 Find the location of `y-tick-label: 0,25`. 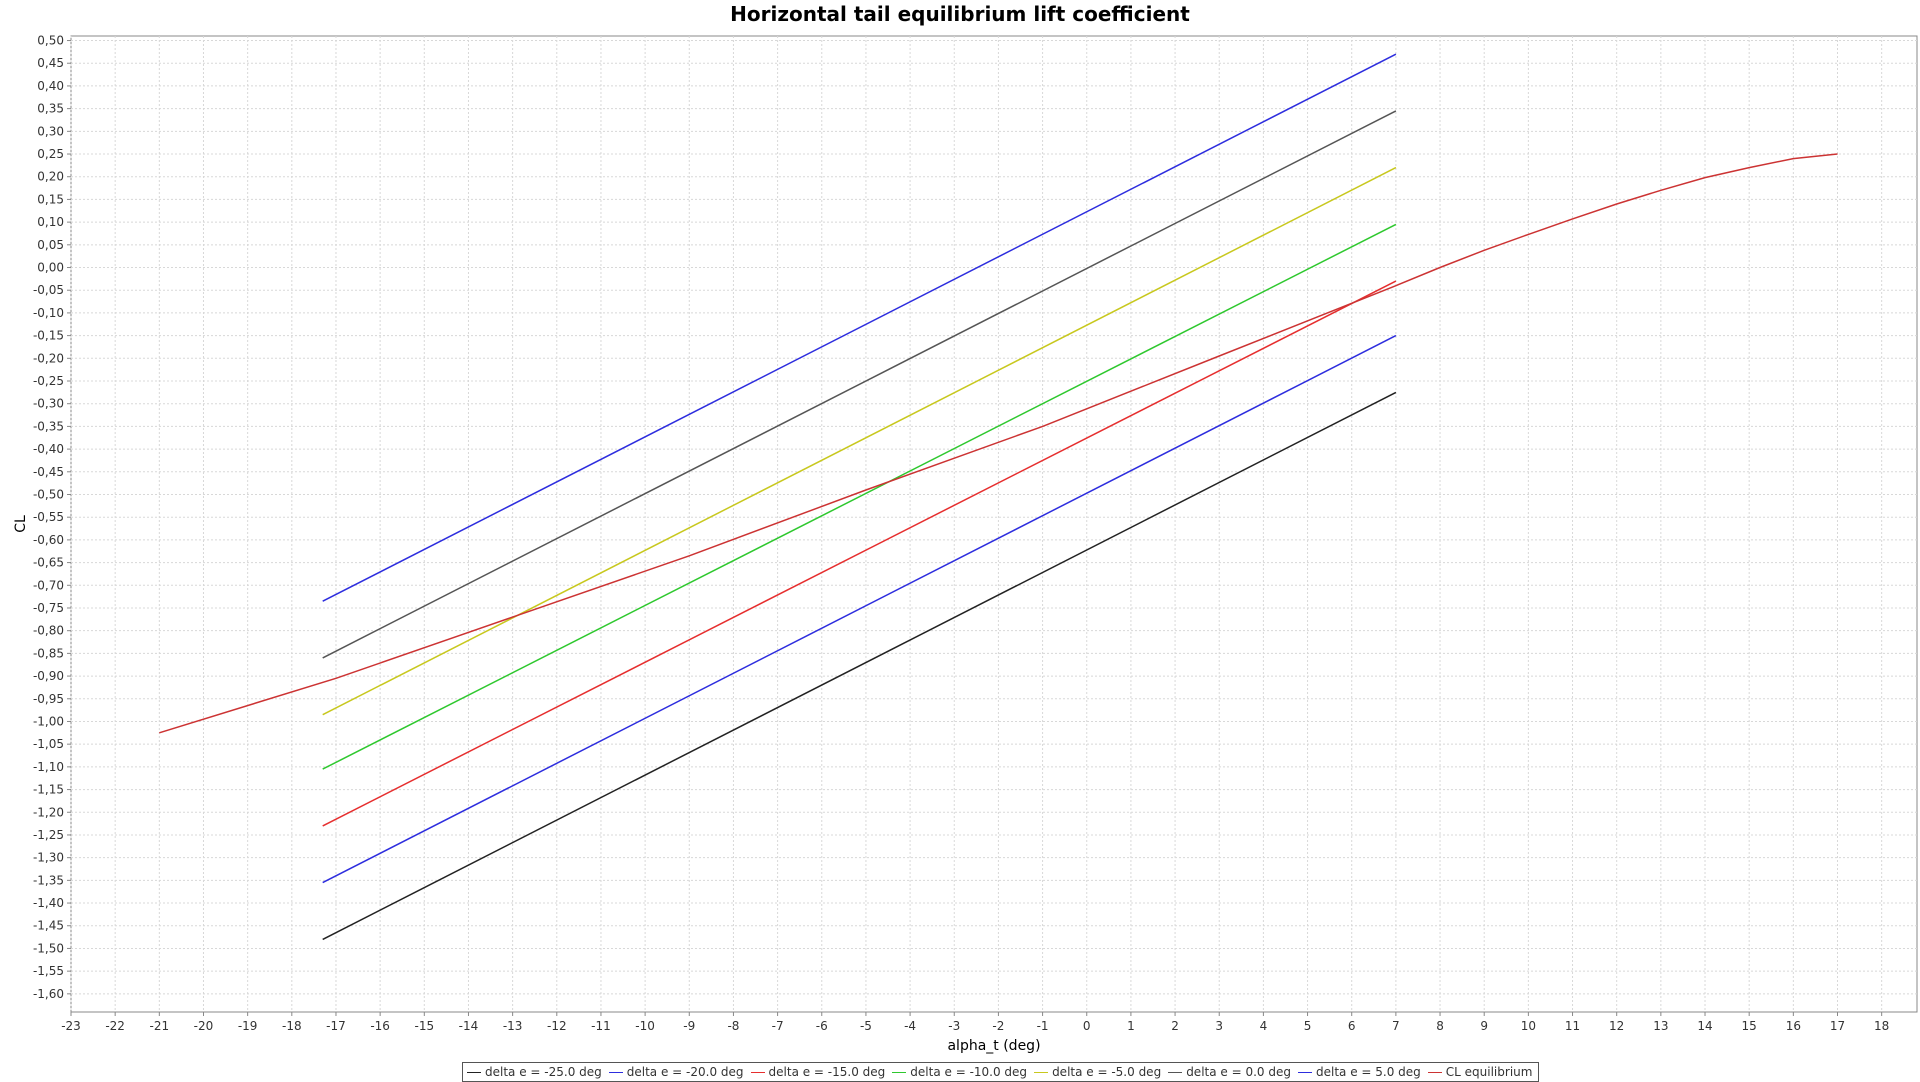

y-tick-label: 0,25 is located at coordinates (50, 154).